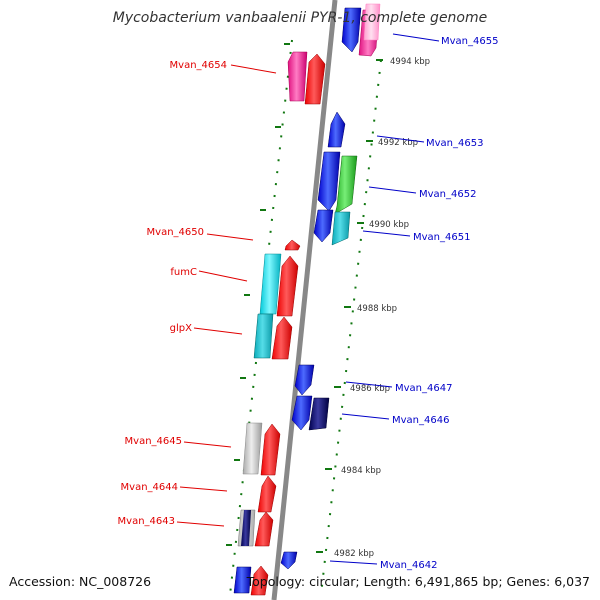 The height and width of the screenshot is (600, 600). What do you see at coordinates (423, 388) in the screenshot?
I see `gene-label-mvan-4647: Mvan_4647` at bounding box center [423, 388].